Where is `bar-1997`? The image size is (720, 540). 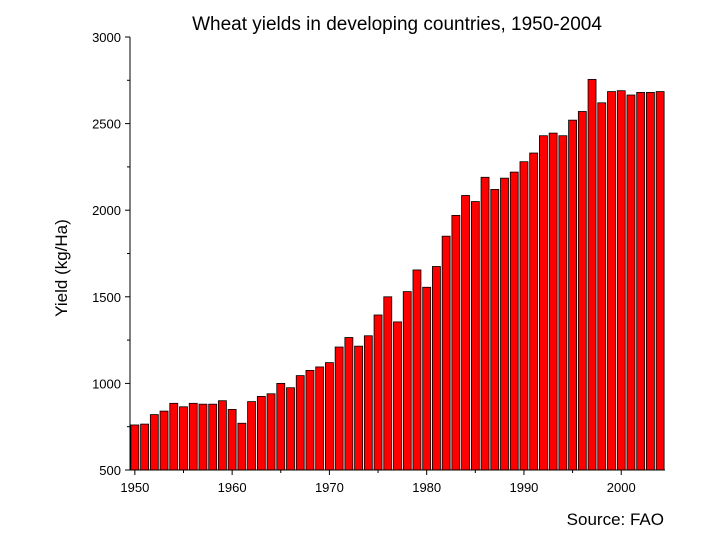 bar-1997 is located at coordinates (592, 275).